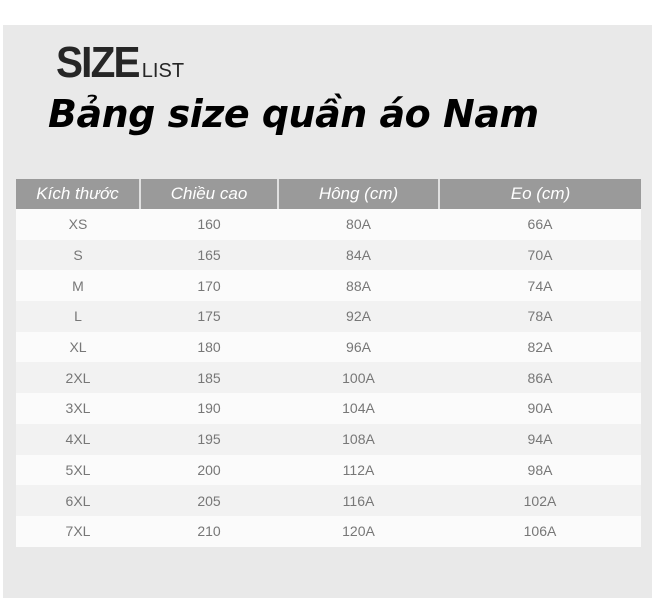 The width and height of the screenshot is (657, 600). I want to click on size-list-logo: SIZE LIST, so click(120, 63).